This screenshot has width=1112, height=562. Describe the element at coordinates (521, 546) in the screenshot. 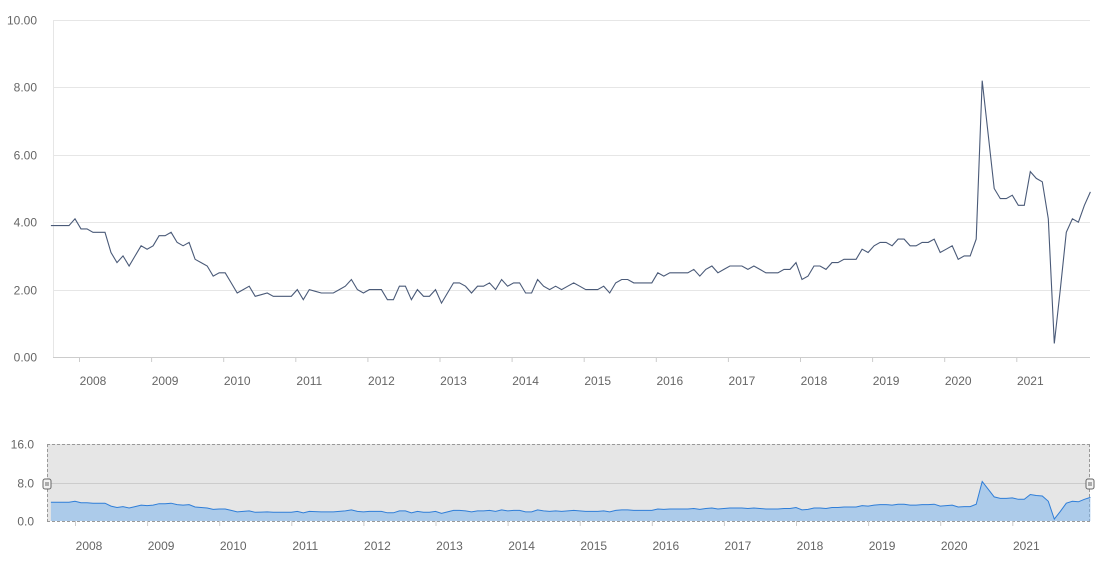

I see `navigator-x-tick-label: 2014` at that location.